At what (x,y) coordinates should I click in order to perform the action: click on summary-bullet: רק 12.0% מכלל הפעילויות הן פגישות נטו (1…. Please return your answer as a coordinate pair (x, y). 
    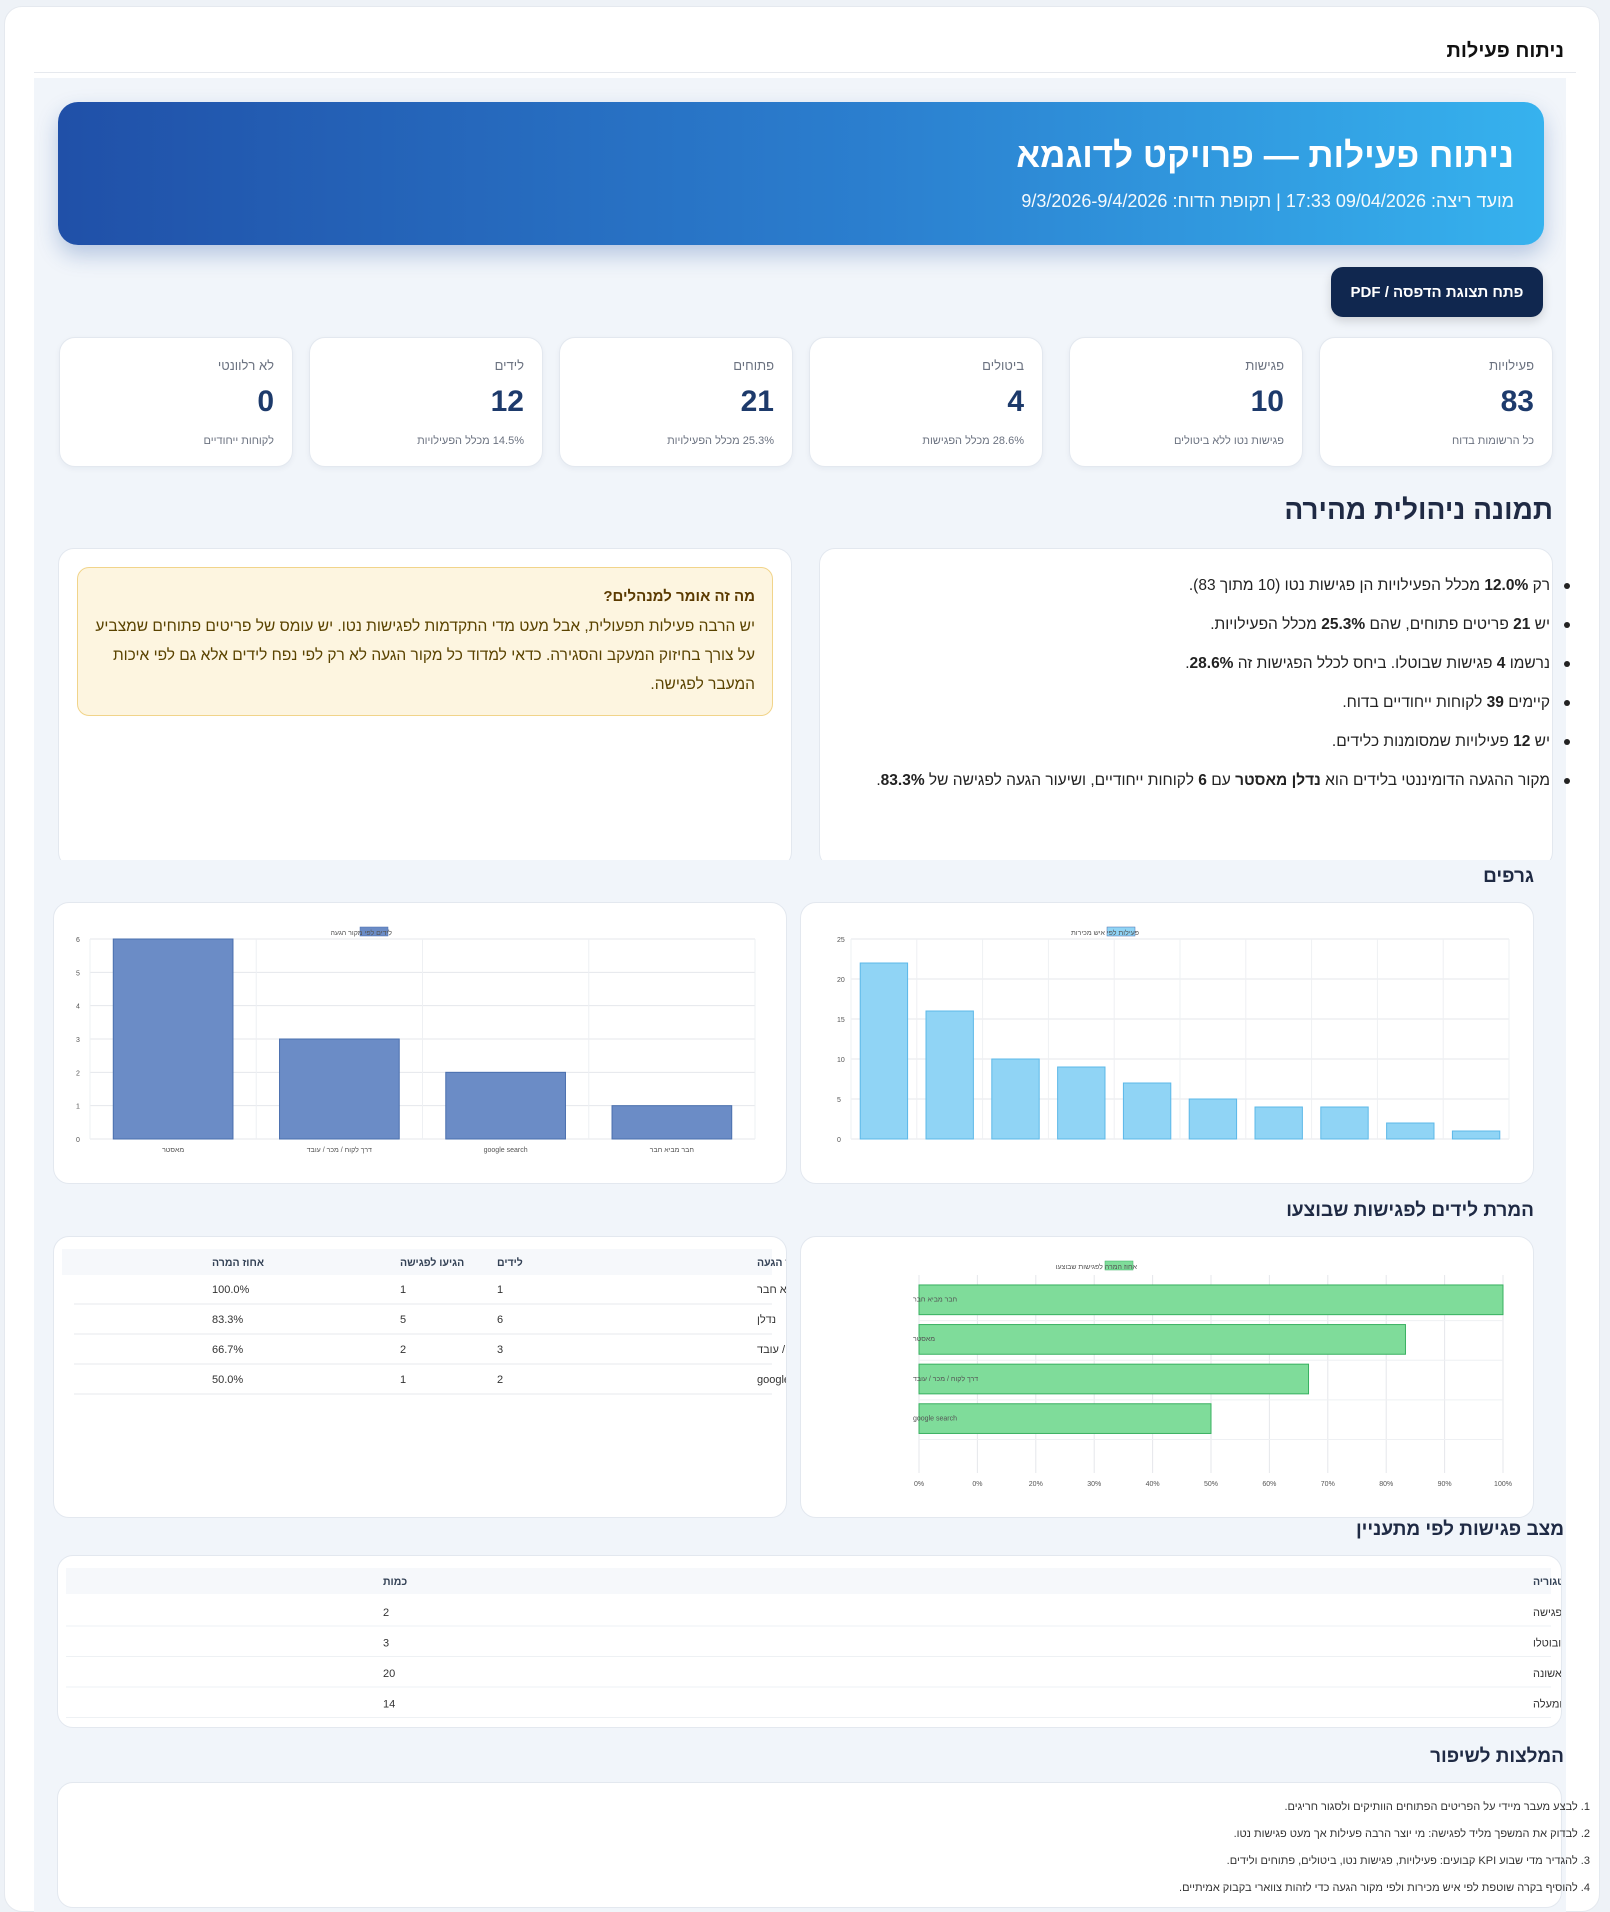
    Looking at the image, I should click on (1222, 585).